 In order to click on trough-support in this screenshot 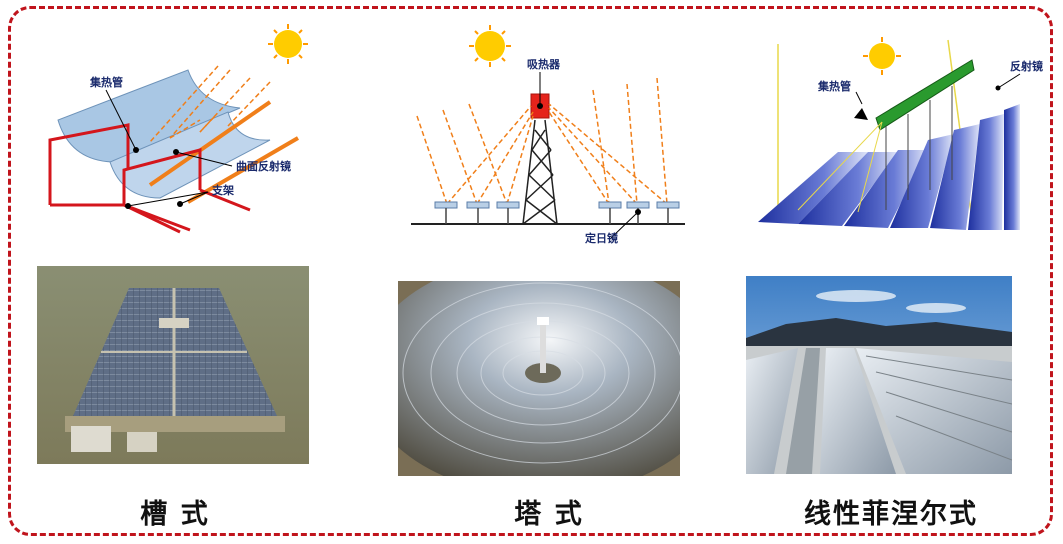, I will do `click(149, 178)`.